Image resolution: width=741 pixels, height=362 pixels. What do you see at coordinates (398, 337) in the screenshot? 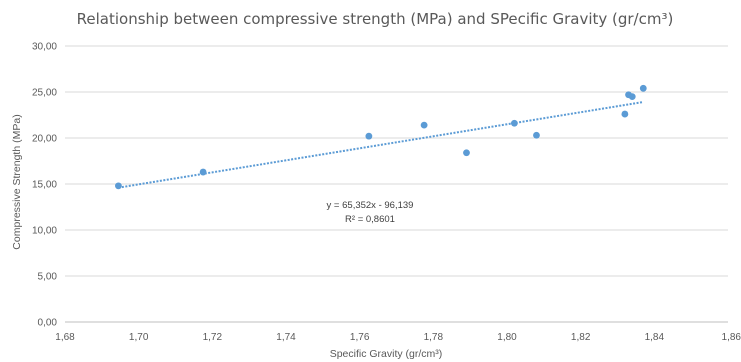
I see `x-axis-ticks: 1,68 1,70 1,72 1,74 1,76 1,78 1,80 1,82 1,84 1,86` at bounding box center [398, 337].